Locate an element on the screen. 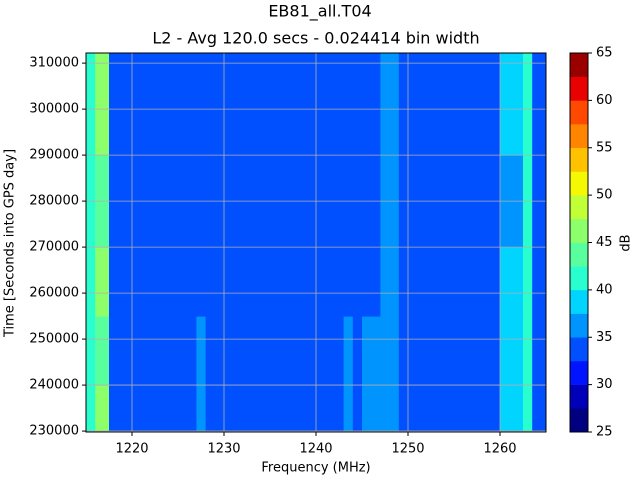 Image resolution: width=640 pixels, height=480 pixels. y-axis-label: Time [Seconds into GPS day] is located at coordinates (10, 243).